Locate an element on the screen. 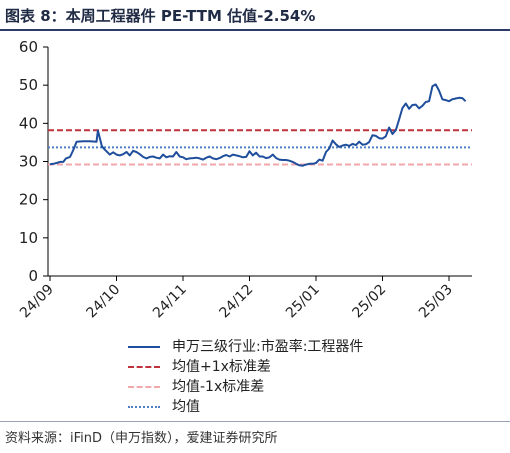 The width and height of the screenshot is (510, 453). source-divider is located at coordinates (255, 421).